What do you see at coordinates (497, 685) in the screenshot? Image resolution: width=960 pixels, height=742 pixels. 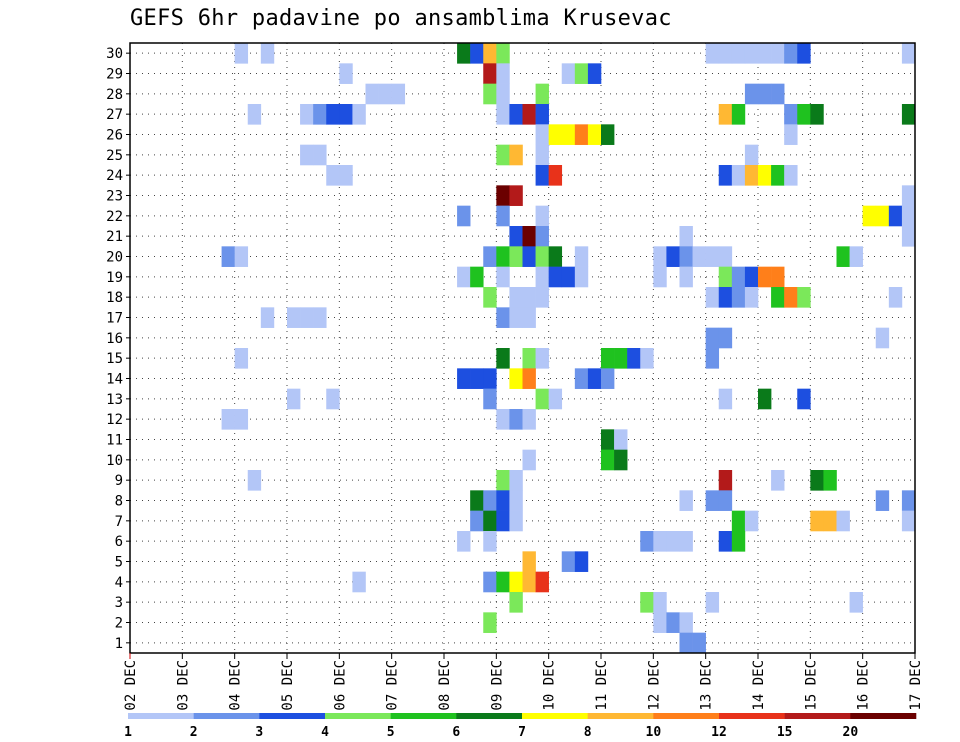 I see `x-tick-label: 09 DEC` at bounding box center [497, 685].